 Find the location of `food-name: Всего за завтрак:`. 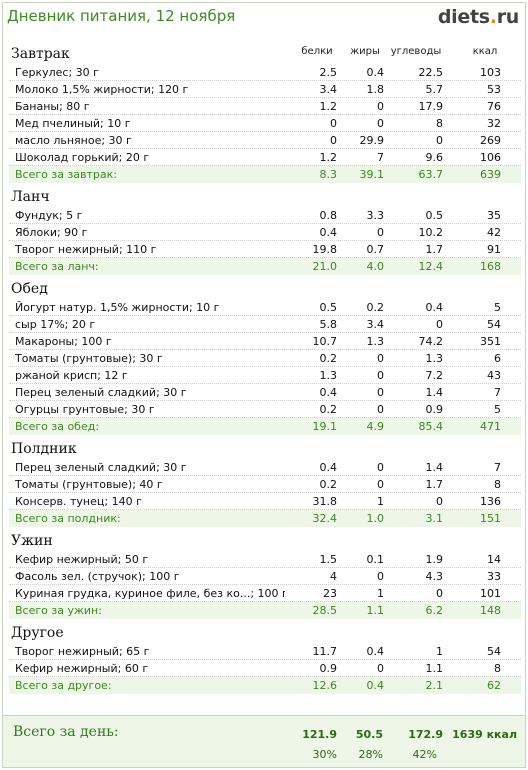

food-name: Всего за завтрак: is located at coordinates (66, 174).